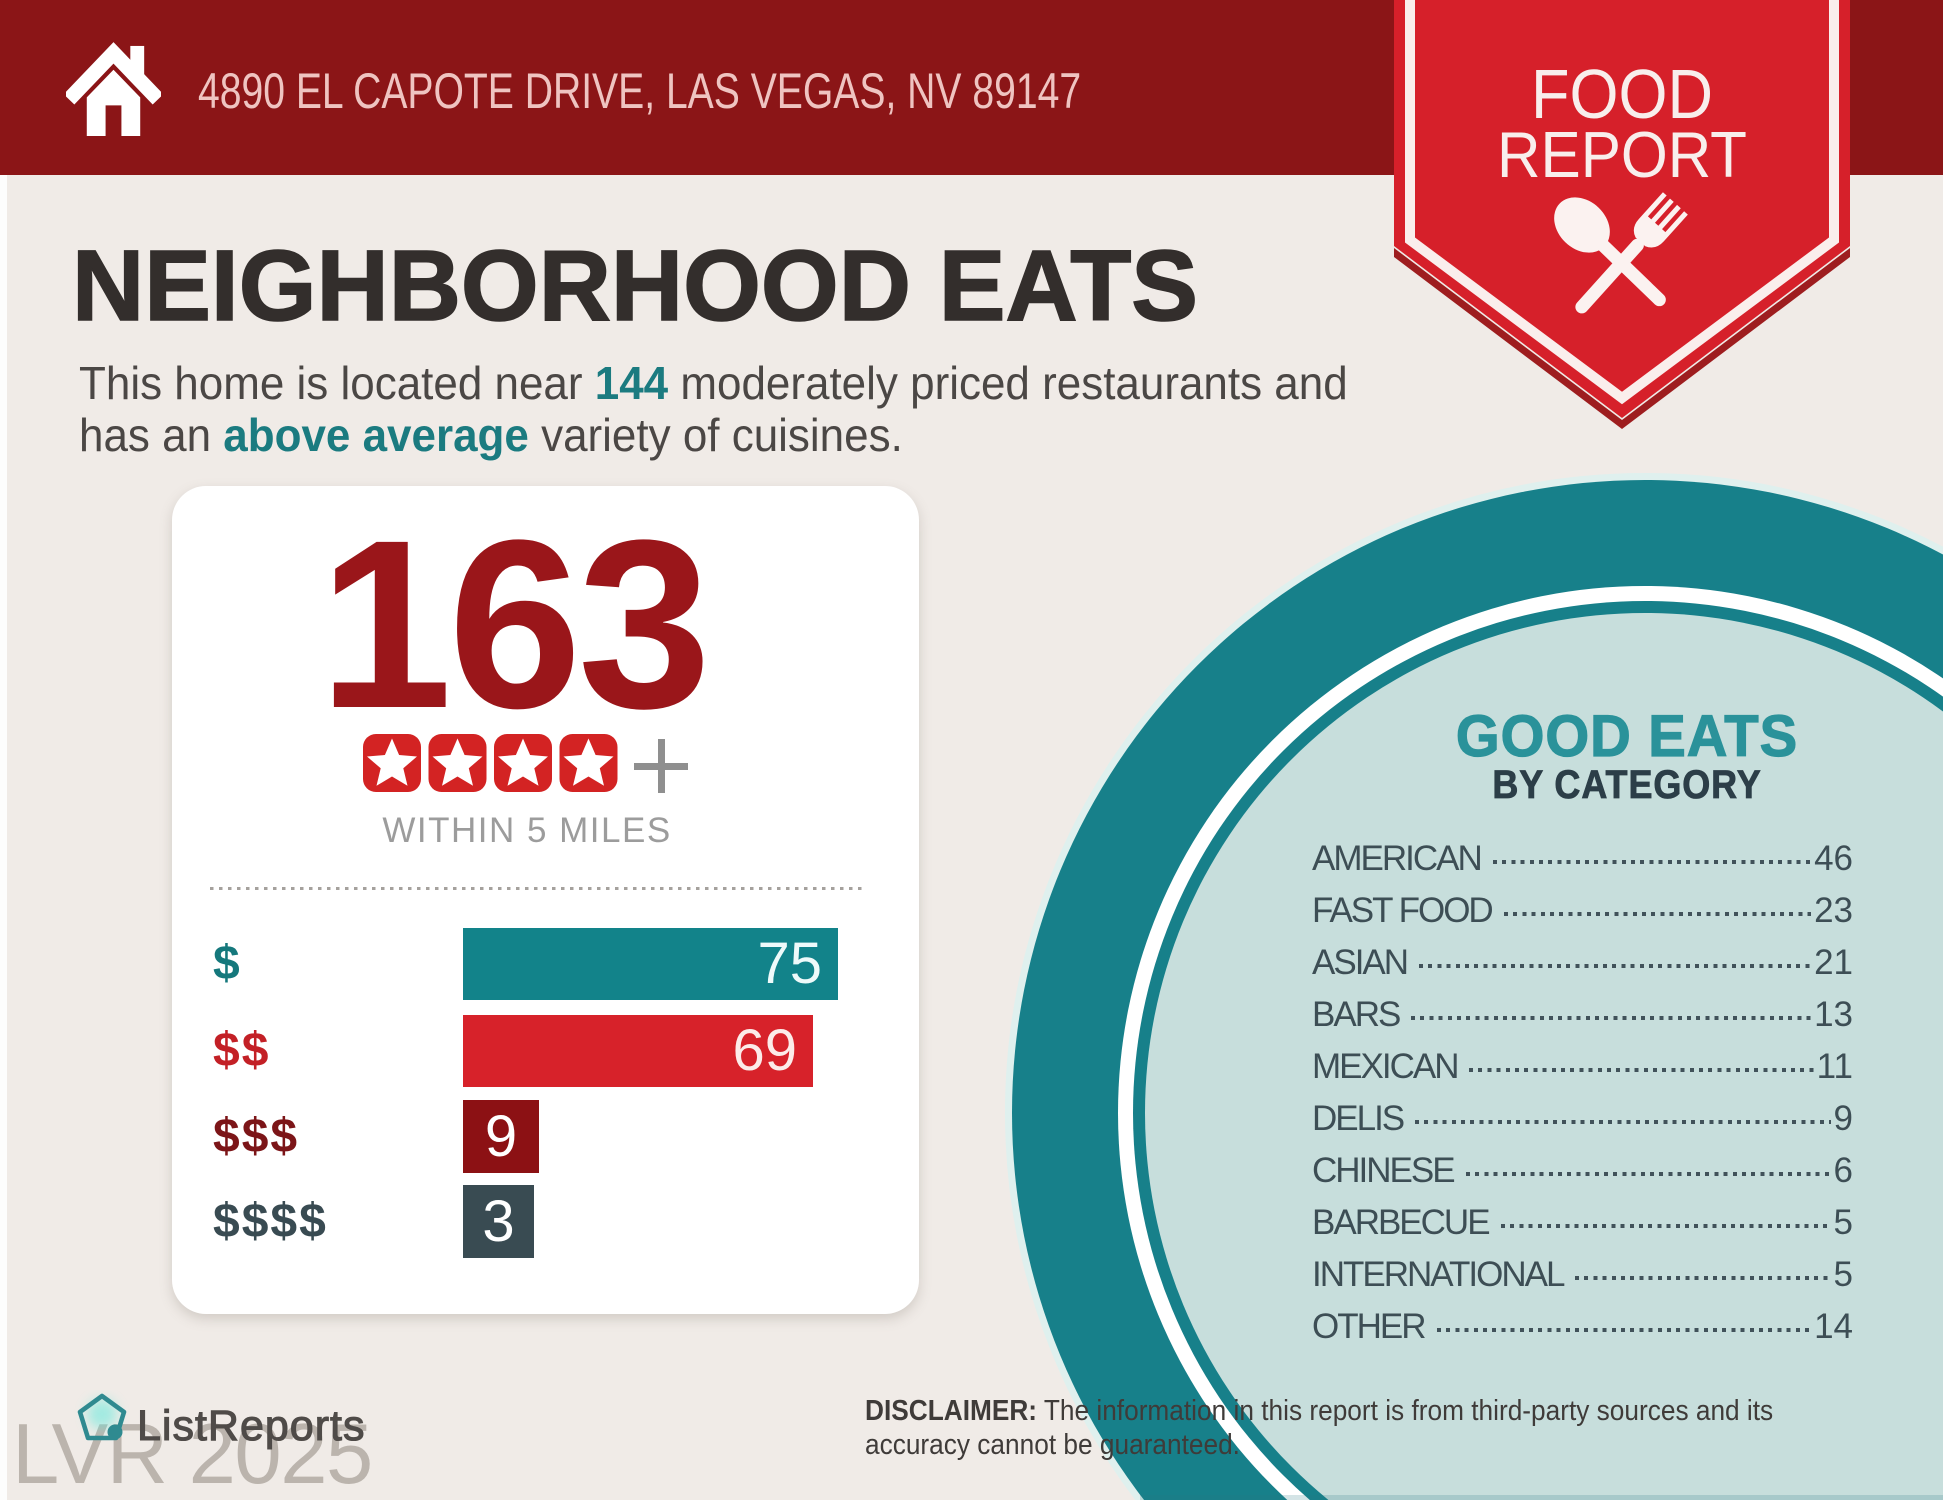 The width and height of the screenshot is (1943, 1500). I want to click on svg-text: REPORT, so click(1622, 154).